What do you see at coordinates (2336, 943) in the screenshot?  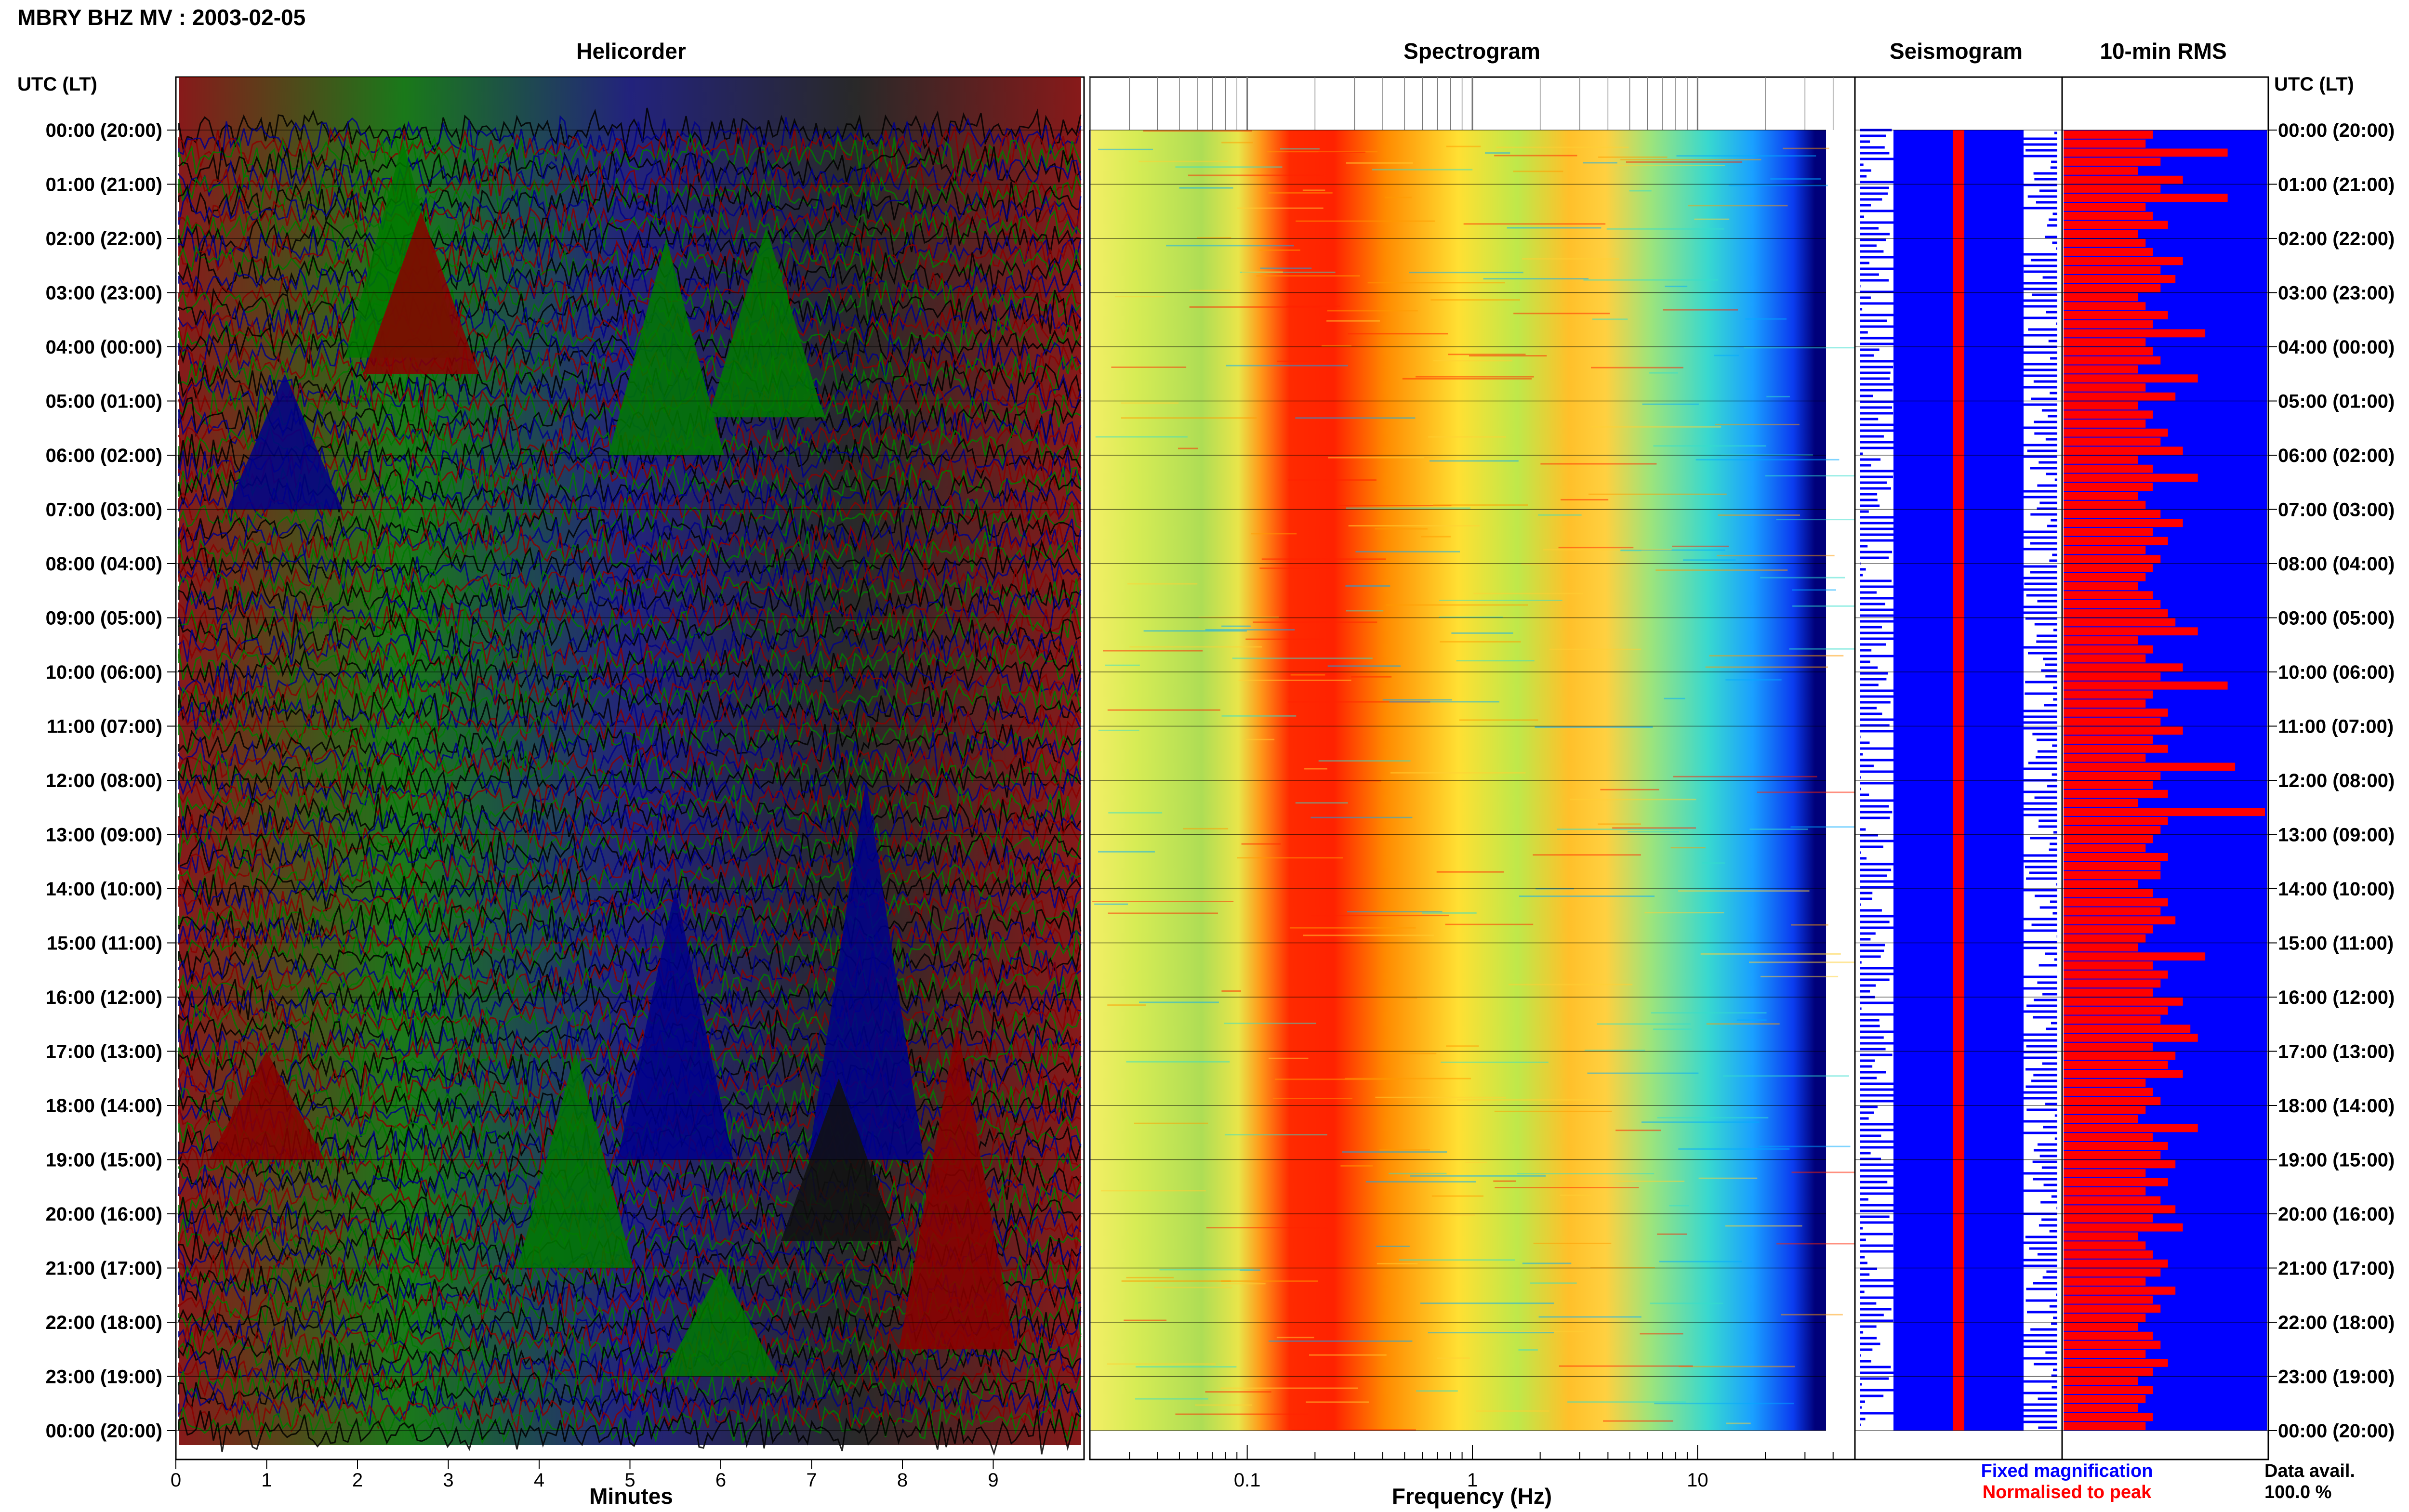 I see `hour-label-right: 15:00 (11:00)` at bounding box center [2336, 943].